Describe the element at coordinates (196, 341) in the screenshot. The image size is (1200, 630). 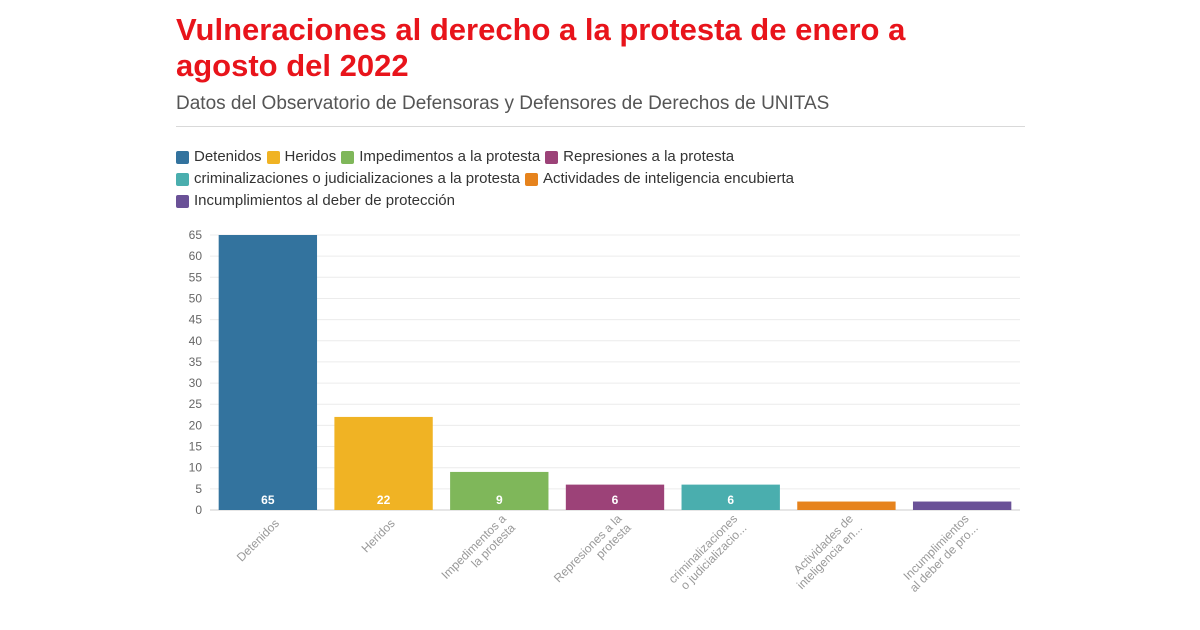
I see `y-tick-label: 40` at that location.